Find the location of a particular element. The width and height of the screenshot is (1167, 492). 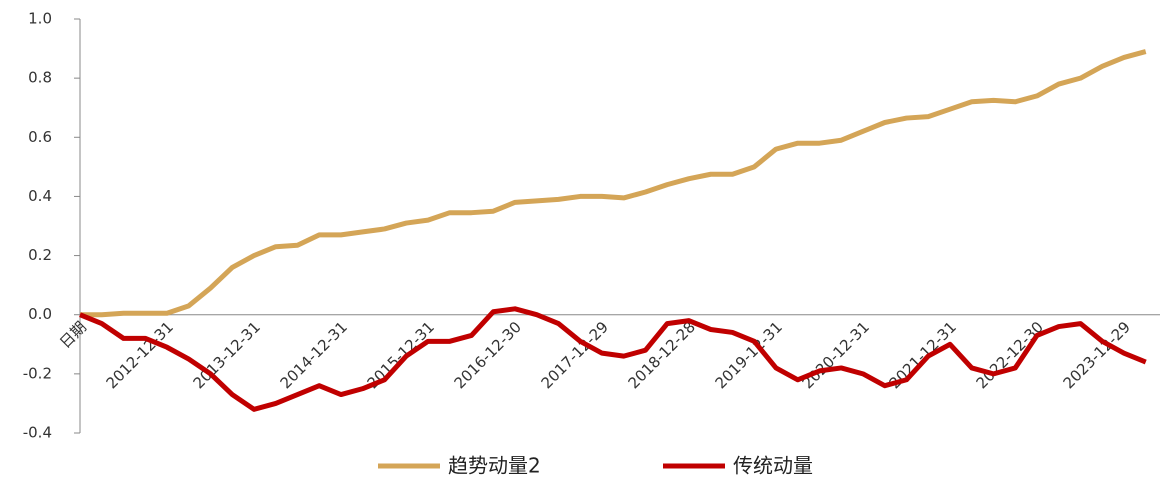

x-tick-label: 2020-12-31 is located at coordinates (836, 355).